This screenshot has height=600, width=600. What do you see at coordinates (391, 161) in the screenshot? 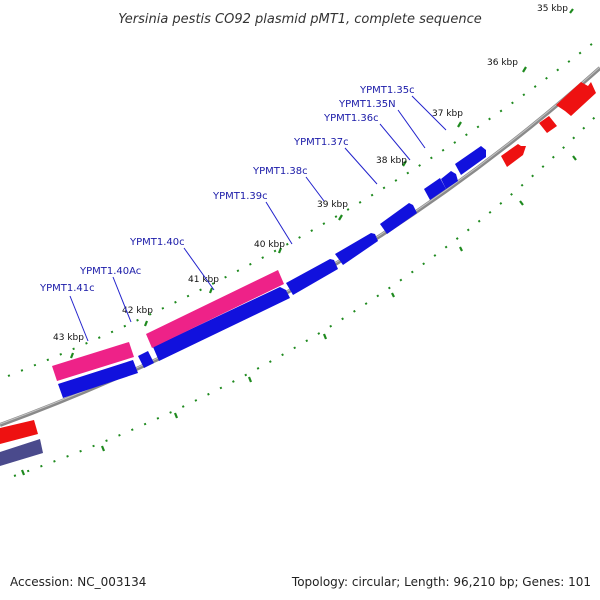
I see `kbp-label: 38 kbp` at bounding box center [391, 161].